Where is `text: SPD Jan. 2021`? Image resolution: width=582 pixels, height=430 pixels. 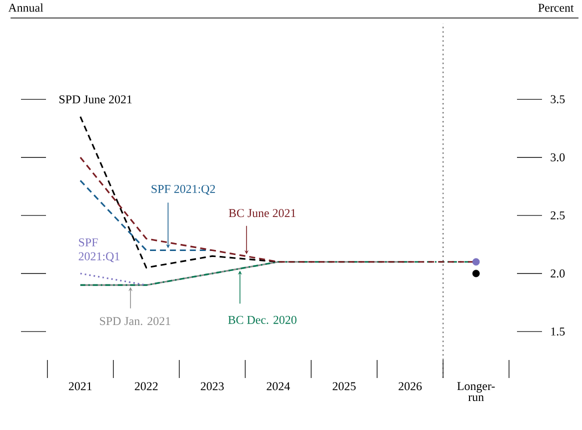 text: SPD Jan. 2021 is located at coordinates (135, 321).